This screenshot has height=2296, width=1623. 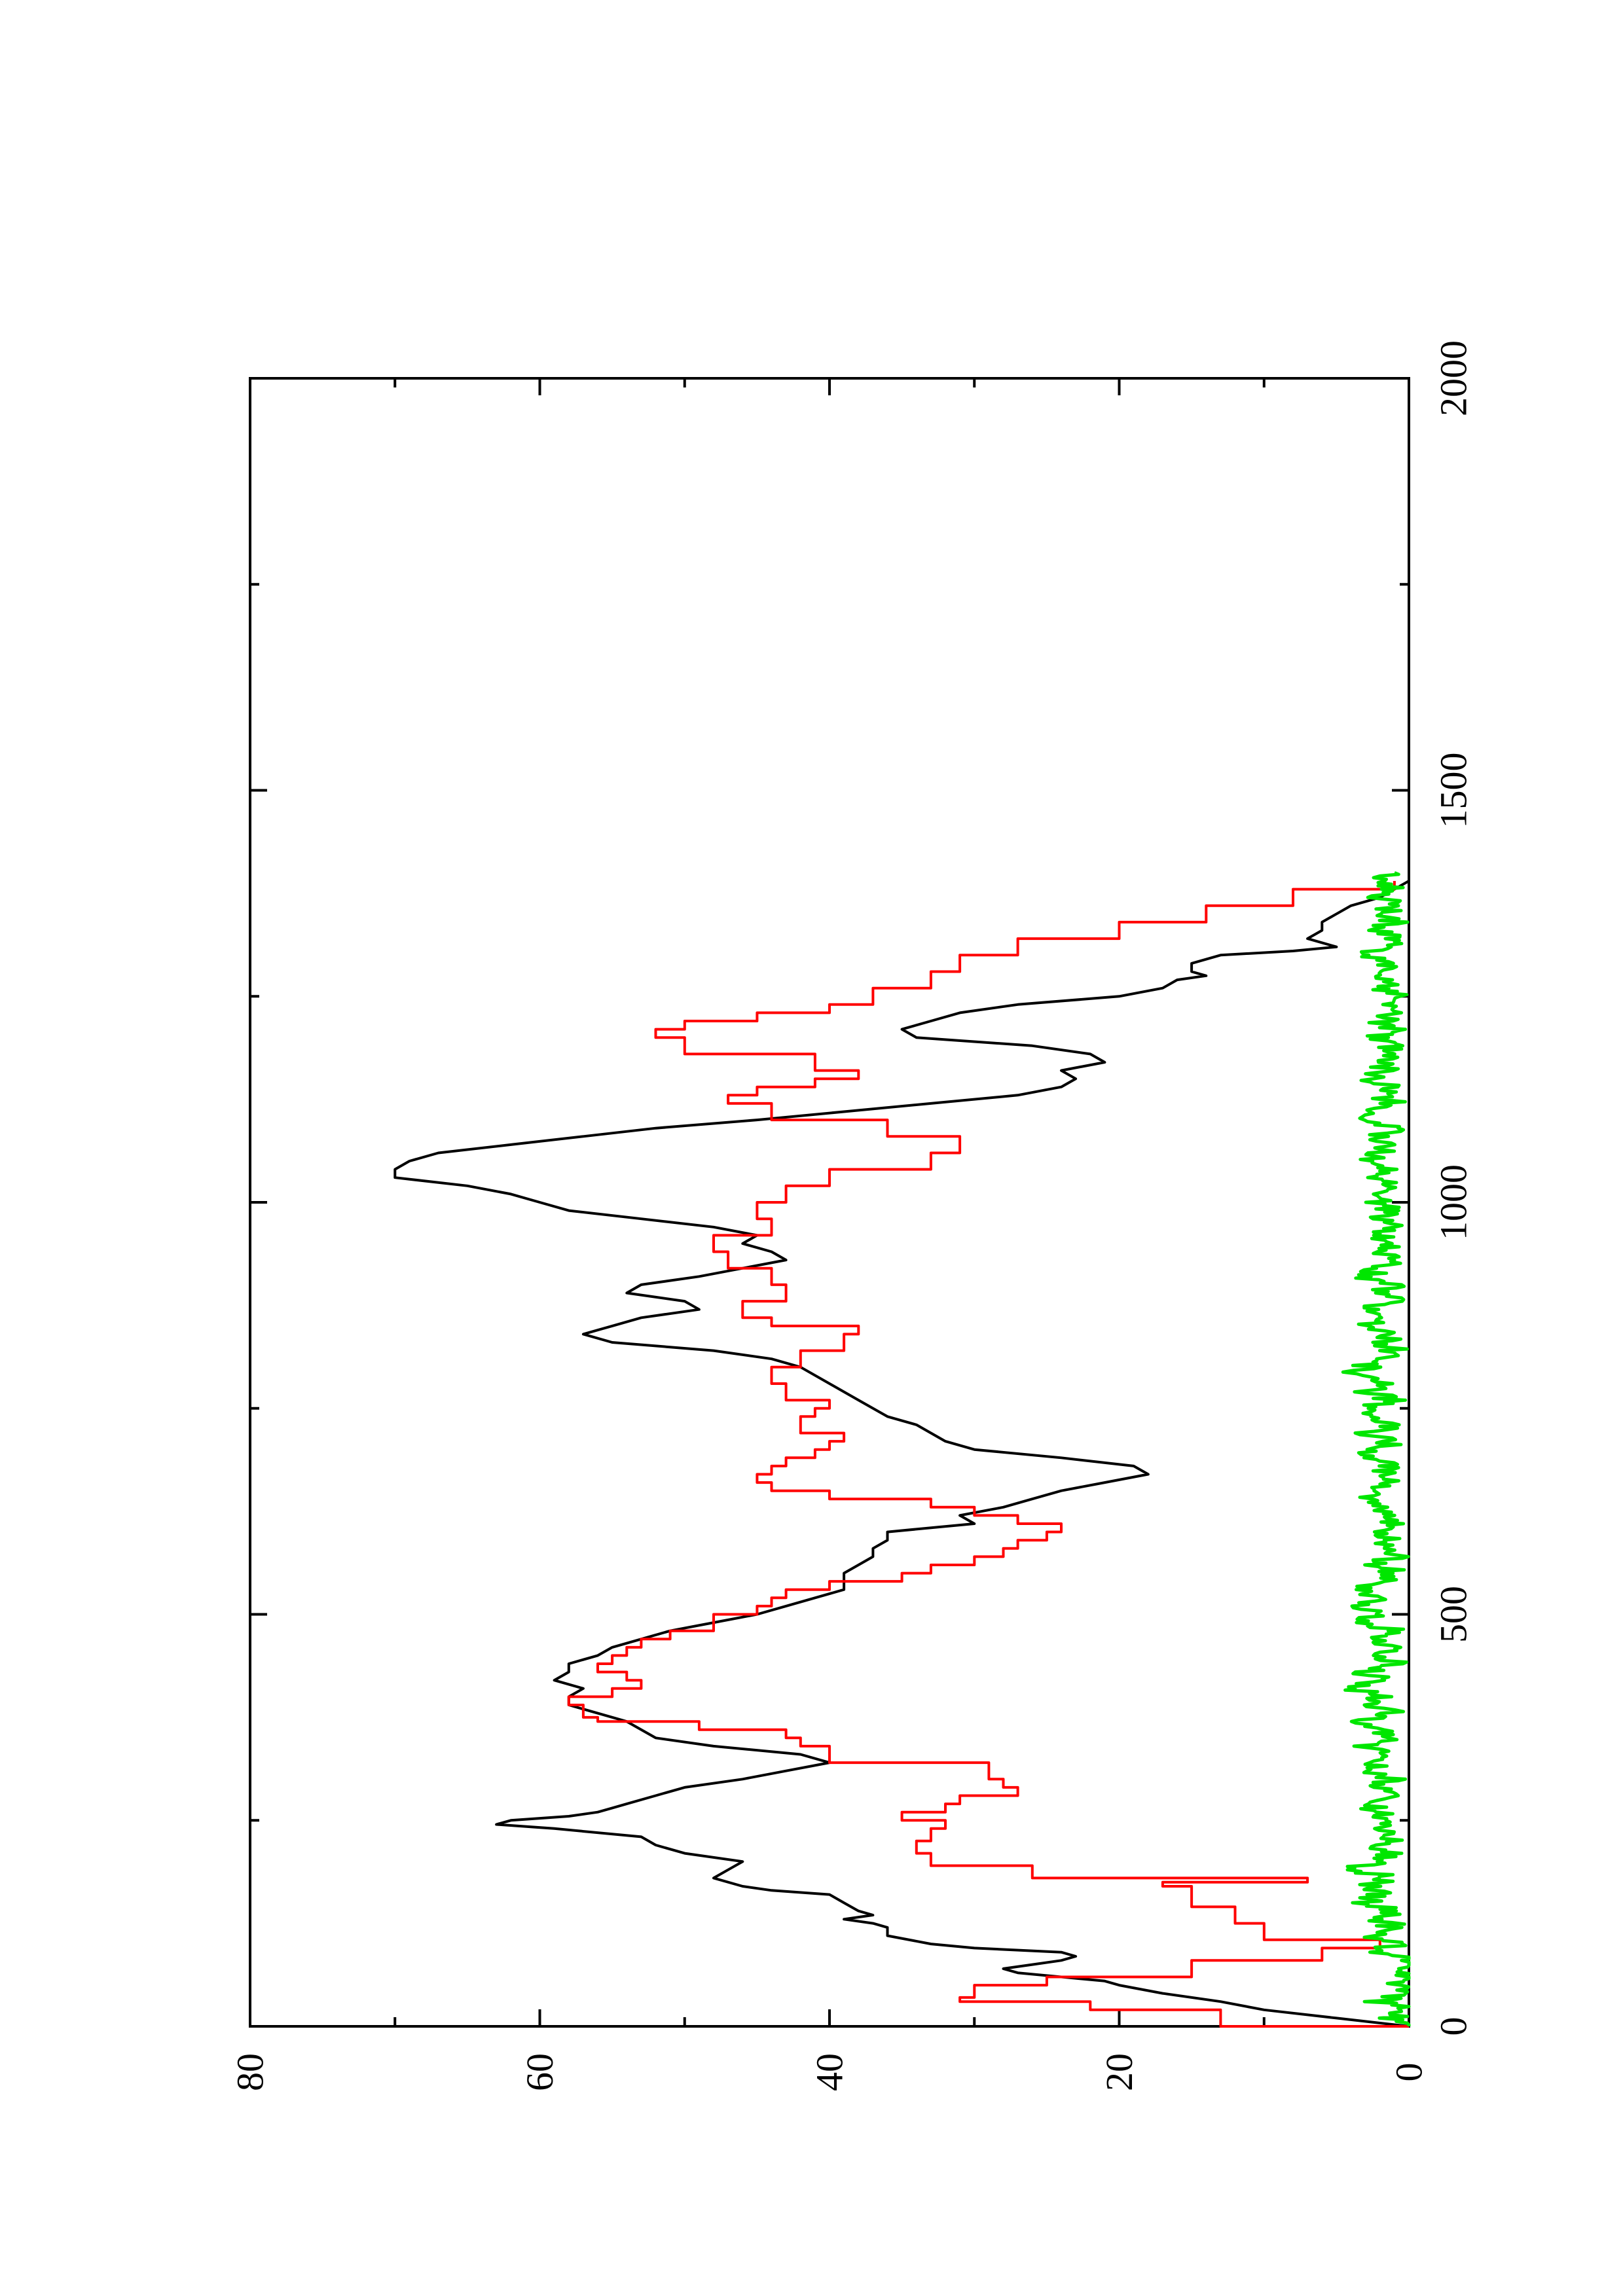 I want to click on series-green-noise-line, so click(x=1376, y=1448).